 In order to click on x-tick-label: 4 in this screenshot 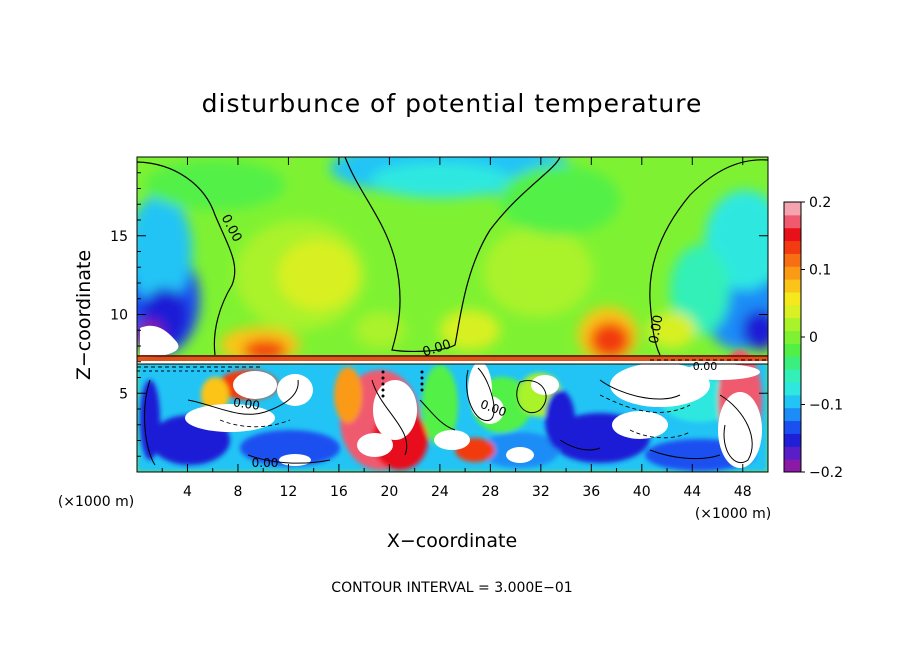, I will do `click(187, 492)`.